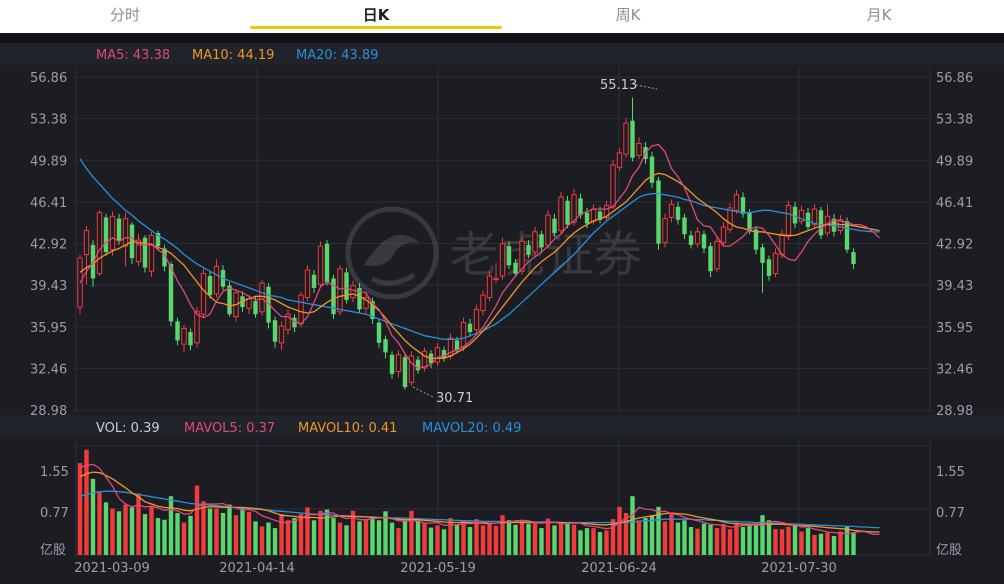  What do you see at coordinates (124, 15) in the screenshot?
I see `tab-intraday: 分时` at bounding box center [124, 15].